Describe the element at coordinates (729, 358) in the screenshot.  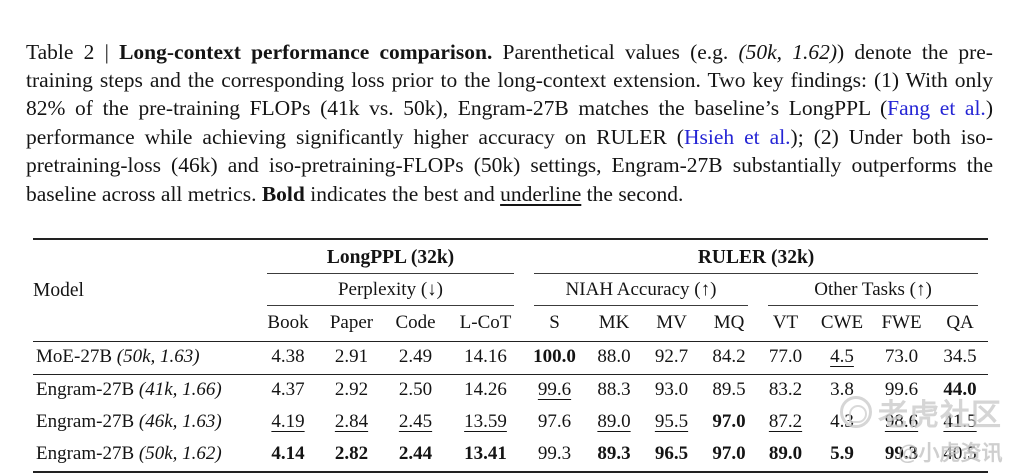
I see `metric-cell: 84.2` at that location.